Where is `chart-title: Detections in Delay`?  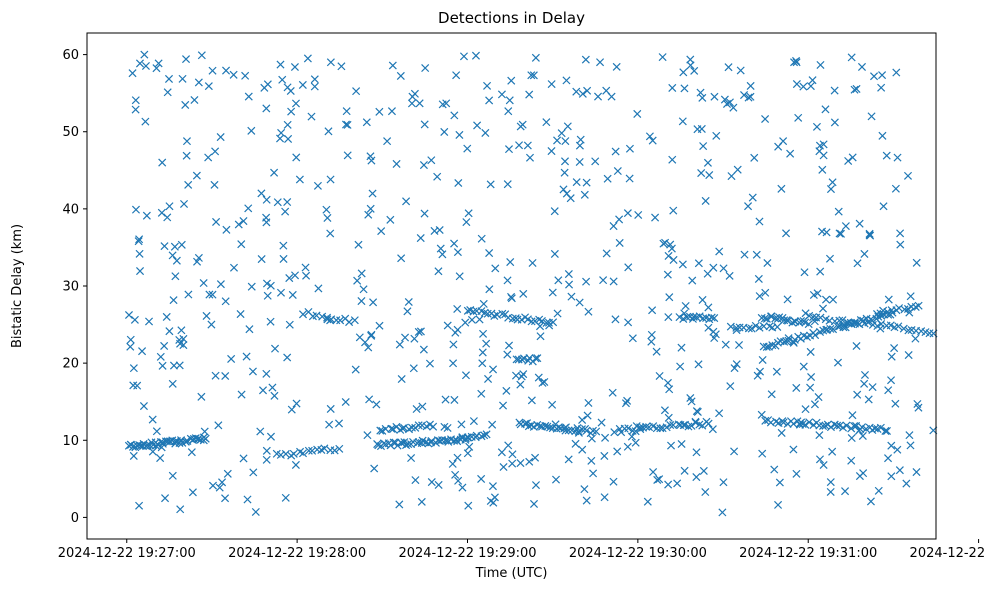 chart-title: Detections in Delay is located at coordinates (511, 18).